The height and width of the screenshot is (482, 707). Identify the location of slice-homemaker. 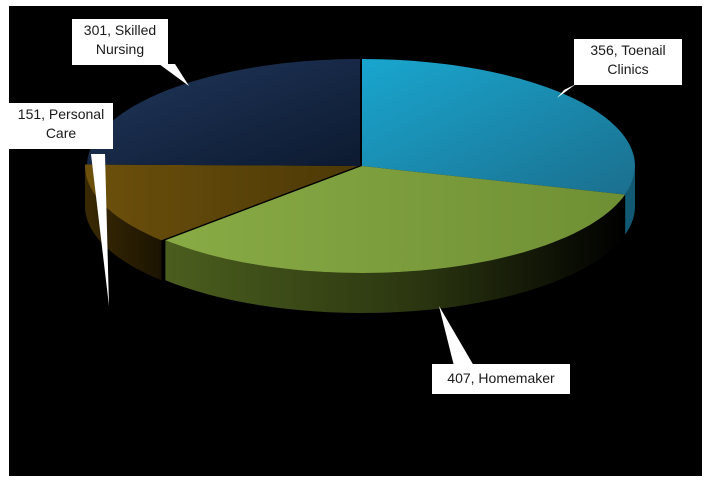
(395, 219).